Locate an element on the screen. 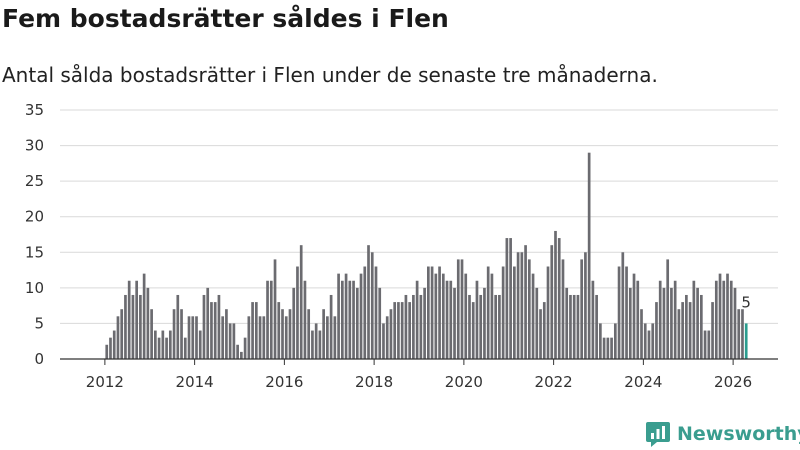 Image resolution: width=800 pixels, height=450 pixels. x-tick-label: 2012 is located at coordinates (105, 382).